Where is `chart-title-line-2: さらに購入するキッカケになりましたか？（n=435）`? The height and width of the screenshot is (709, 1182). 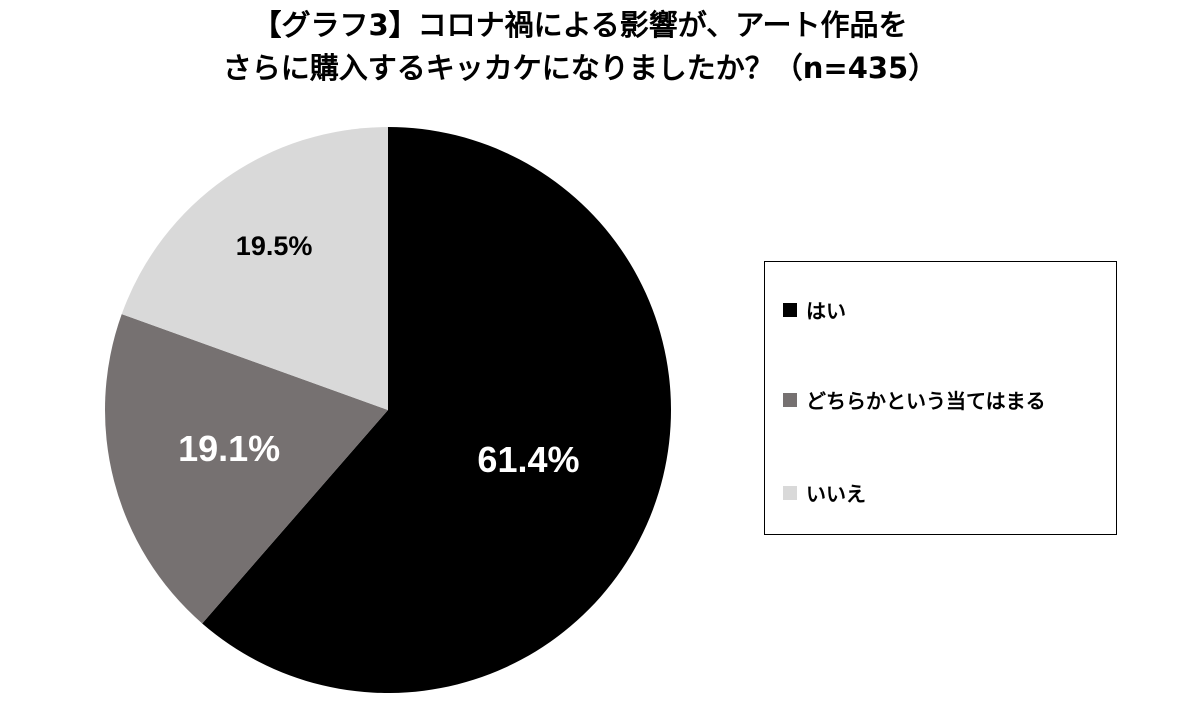
chart-title-line-2: さらに購入するキッカケになりましたか？（n=435） is located at coordinates (580, 68).